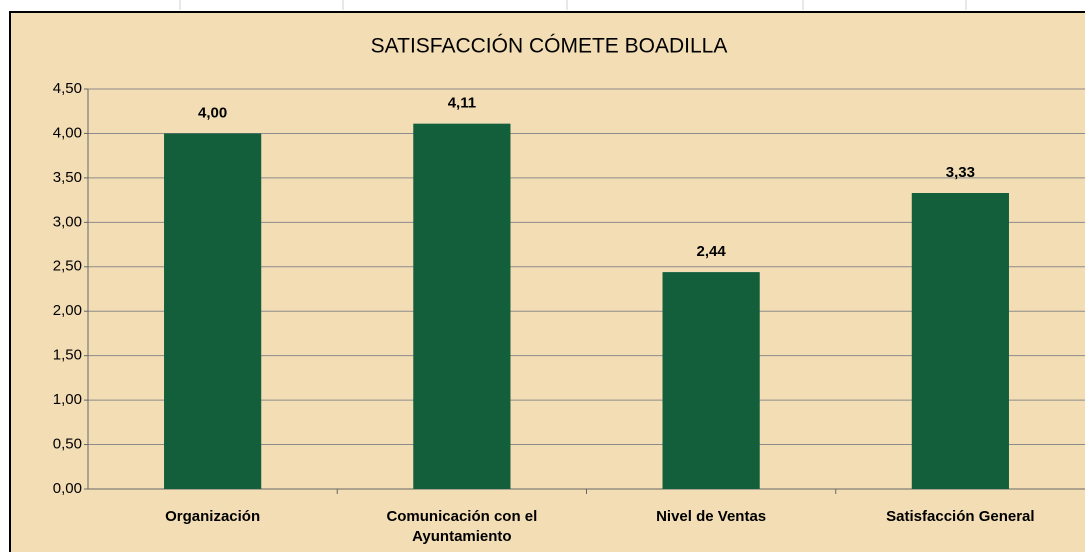 The width and height of the screenshot is (1085, 552). What do you see at coordinates (67, 132) in the screenshot?
I see `y-tick-label: 4,00` at bounding box center [67, 132].